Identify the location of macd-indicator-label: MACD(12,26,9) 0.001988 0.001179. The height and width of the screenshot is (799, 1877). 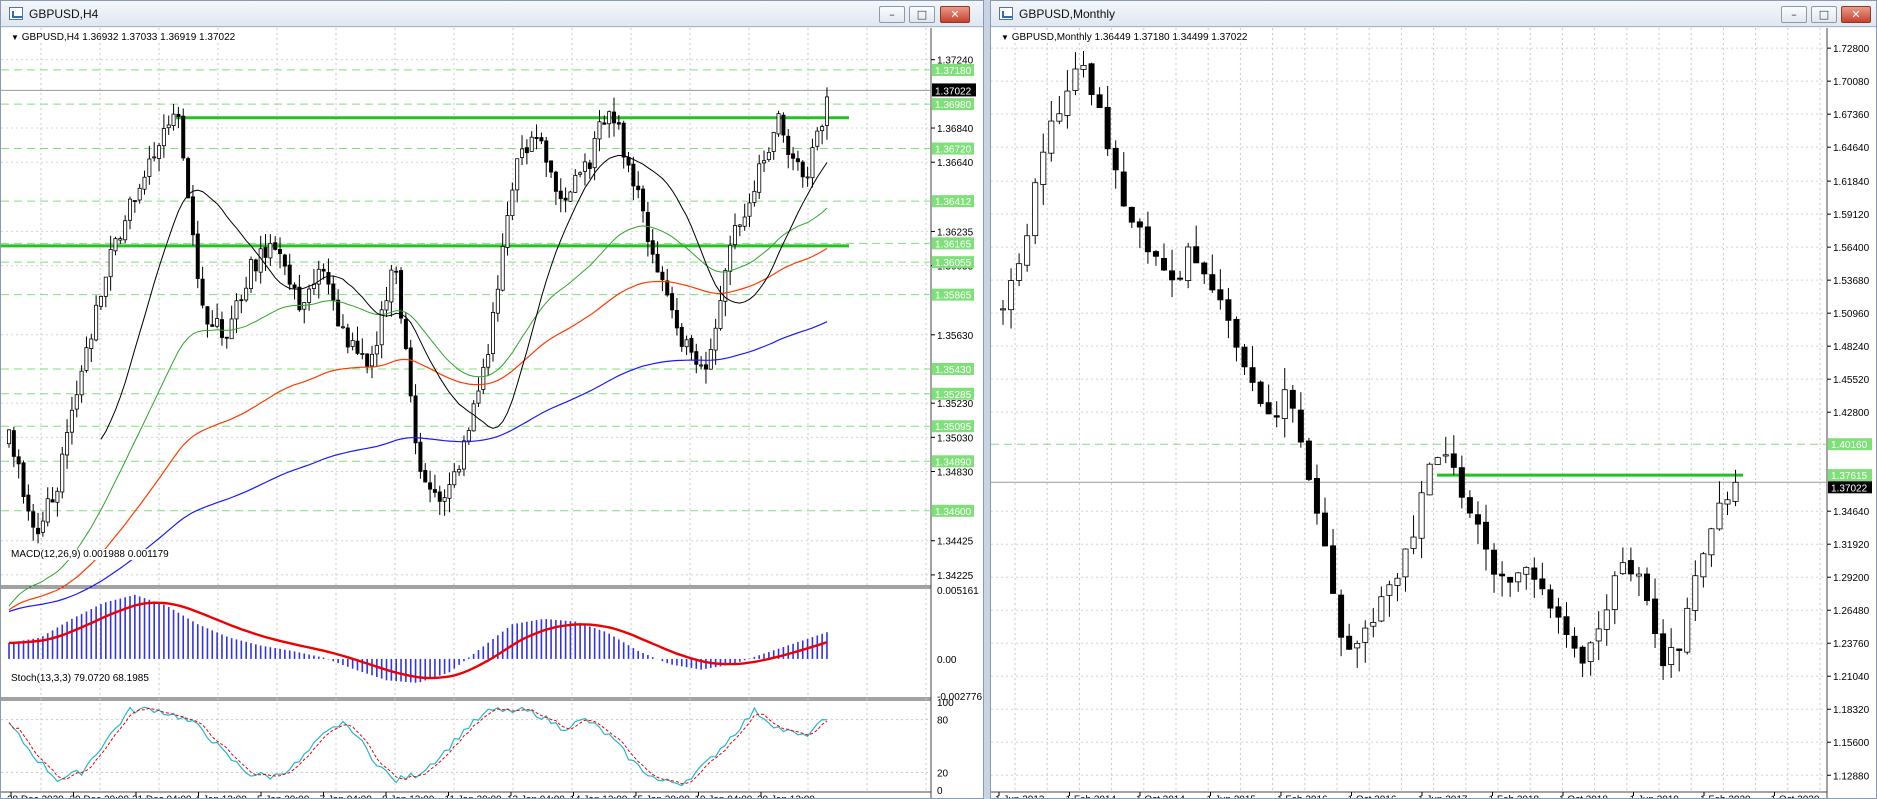
(91, 554).